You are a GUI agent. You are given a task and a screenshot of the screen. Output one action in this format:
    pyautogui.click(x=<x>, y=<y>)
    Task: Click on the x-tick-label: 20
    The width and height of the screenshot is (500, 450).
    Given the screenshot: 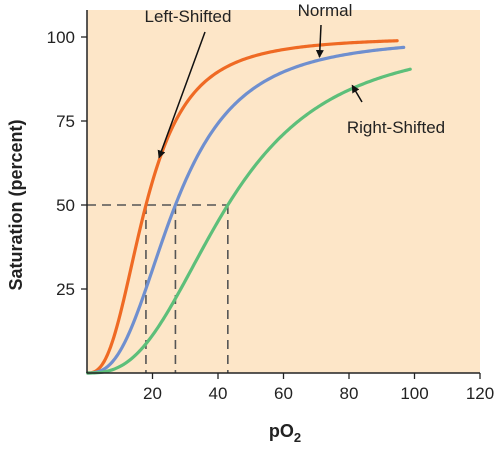 What is the action you would take?
    pyautogui.click(x=152, y=393)
    